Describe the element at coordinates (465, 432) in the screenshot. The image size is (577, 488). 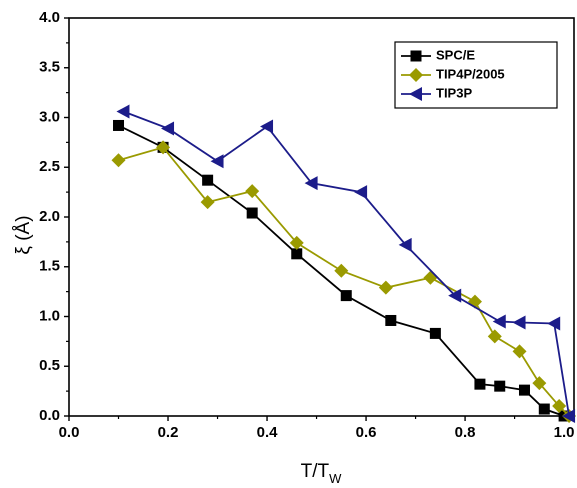
I see `x-tick-label: 0.8` at that location.